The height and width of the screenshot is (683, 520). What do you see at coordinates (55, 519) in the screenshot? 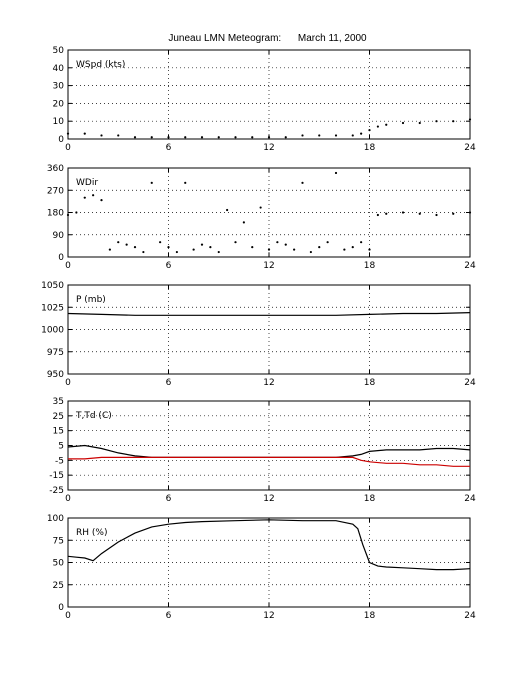
I see `y-tick-label: 100` at bounding box center [55, 519].